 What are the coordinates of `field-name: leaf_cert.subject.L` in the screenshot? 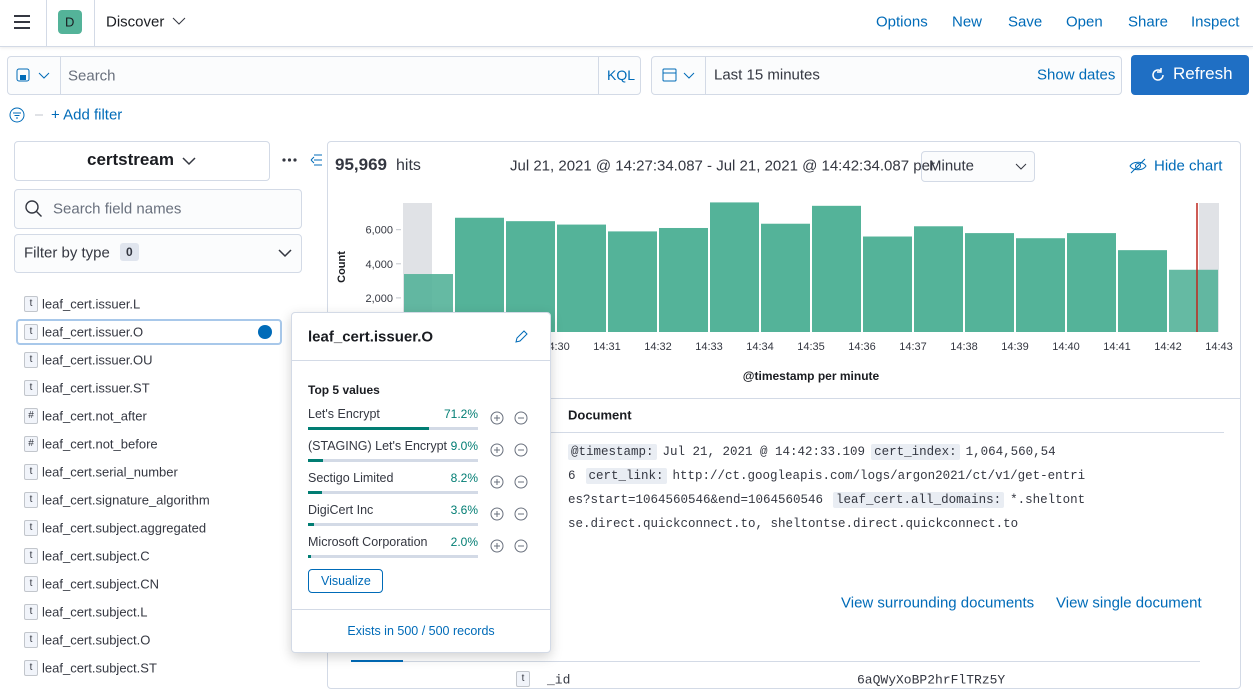 It's located at (95, 612).